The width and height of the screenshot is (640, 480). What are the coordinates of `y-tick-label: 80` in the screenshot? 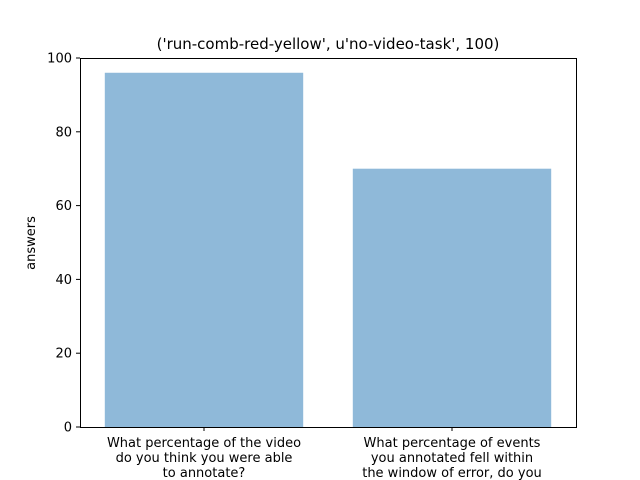 It's located at (63, 132).